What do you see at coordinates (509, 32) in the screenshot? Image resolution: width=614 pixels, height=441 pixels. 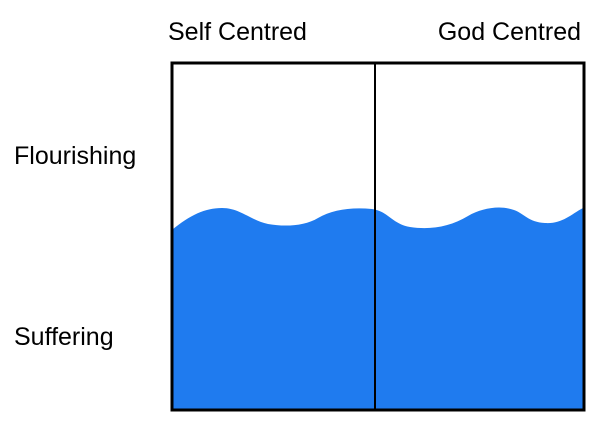 I see `column-label: God Centred` at bounding box center [509, 32].